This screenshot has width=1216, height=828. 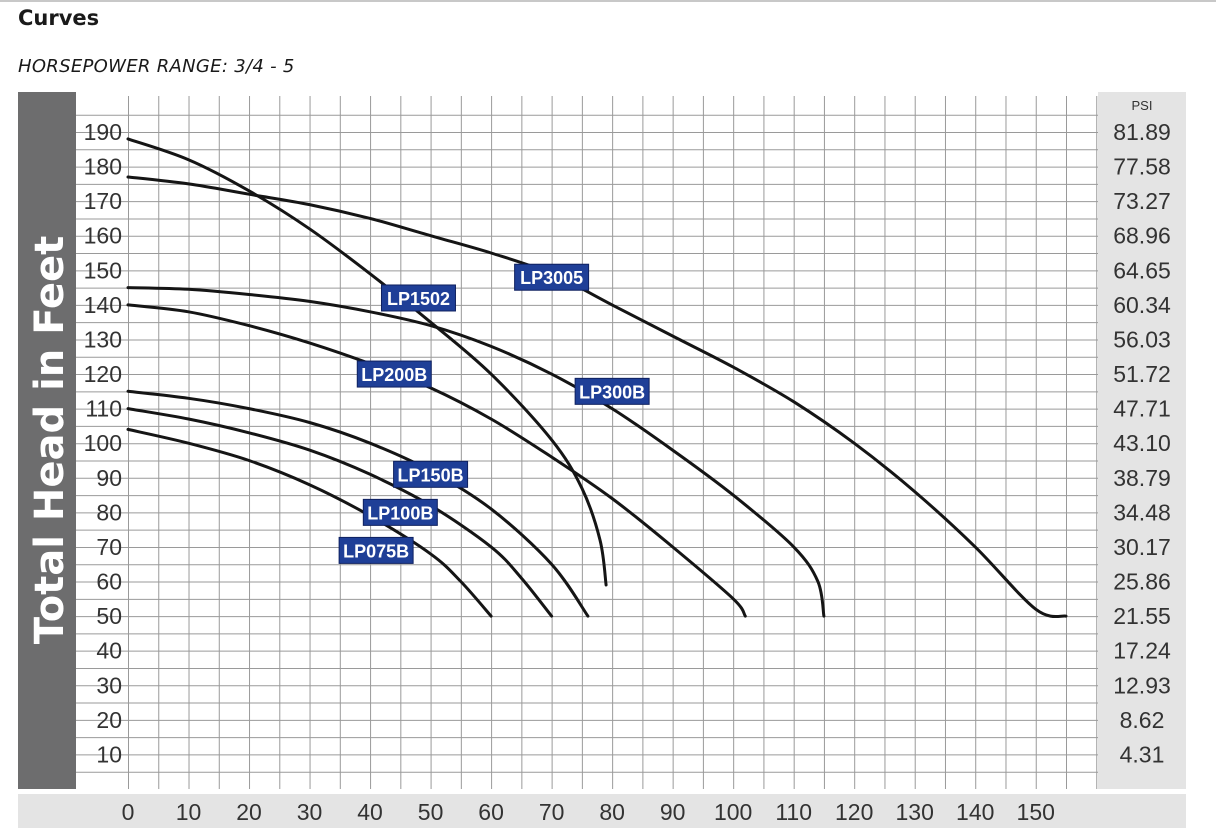 I want to click on y-tick-label: 120, so click(x=103, y=374).